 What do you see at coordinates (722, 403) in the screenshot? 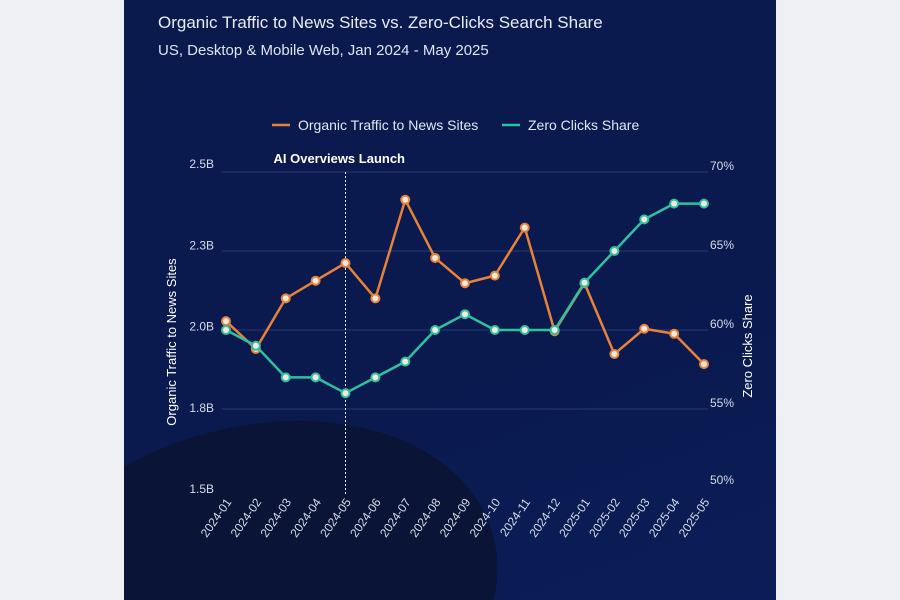
I see `y-right-tick-label: 55%` at bounding box center [722, 403].